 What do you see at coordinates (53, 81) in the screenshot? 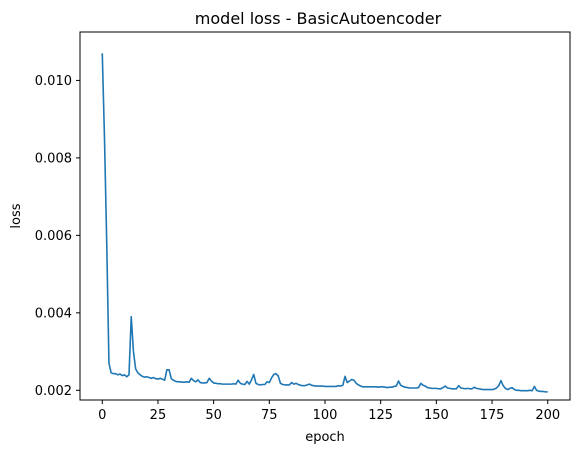
I see `y-tick-label: 0.010` at bounding box center [53, 81].